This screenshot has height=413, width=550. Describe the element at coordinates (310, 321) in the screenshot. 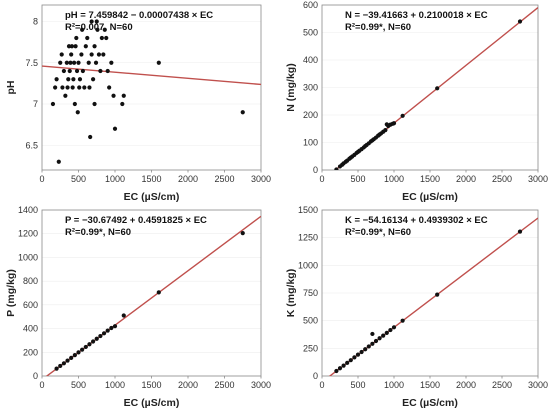

I see `k-y-tick-label: 500` at that location.